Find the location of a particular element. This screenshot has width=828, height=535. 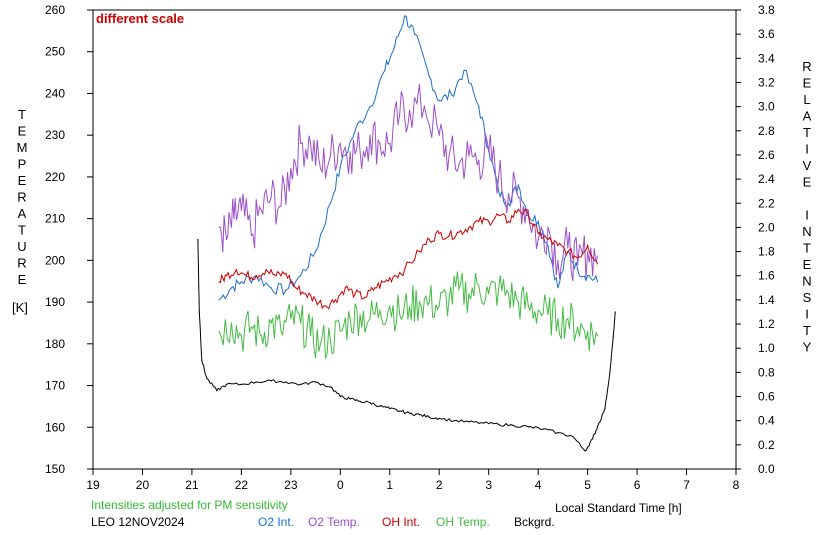

right-tick-label: 0.0 is located at coordinates (766, 469).